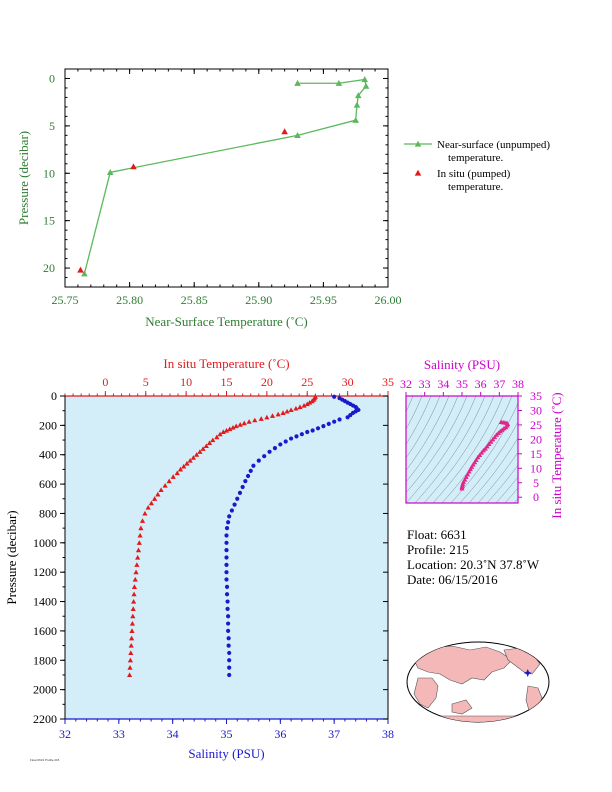 The image size is (612, 792). I want to click on ts-temp-tick-label: 5, so click(536, 483).